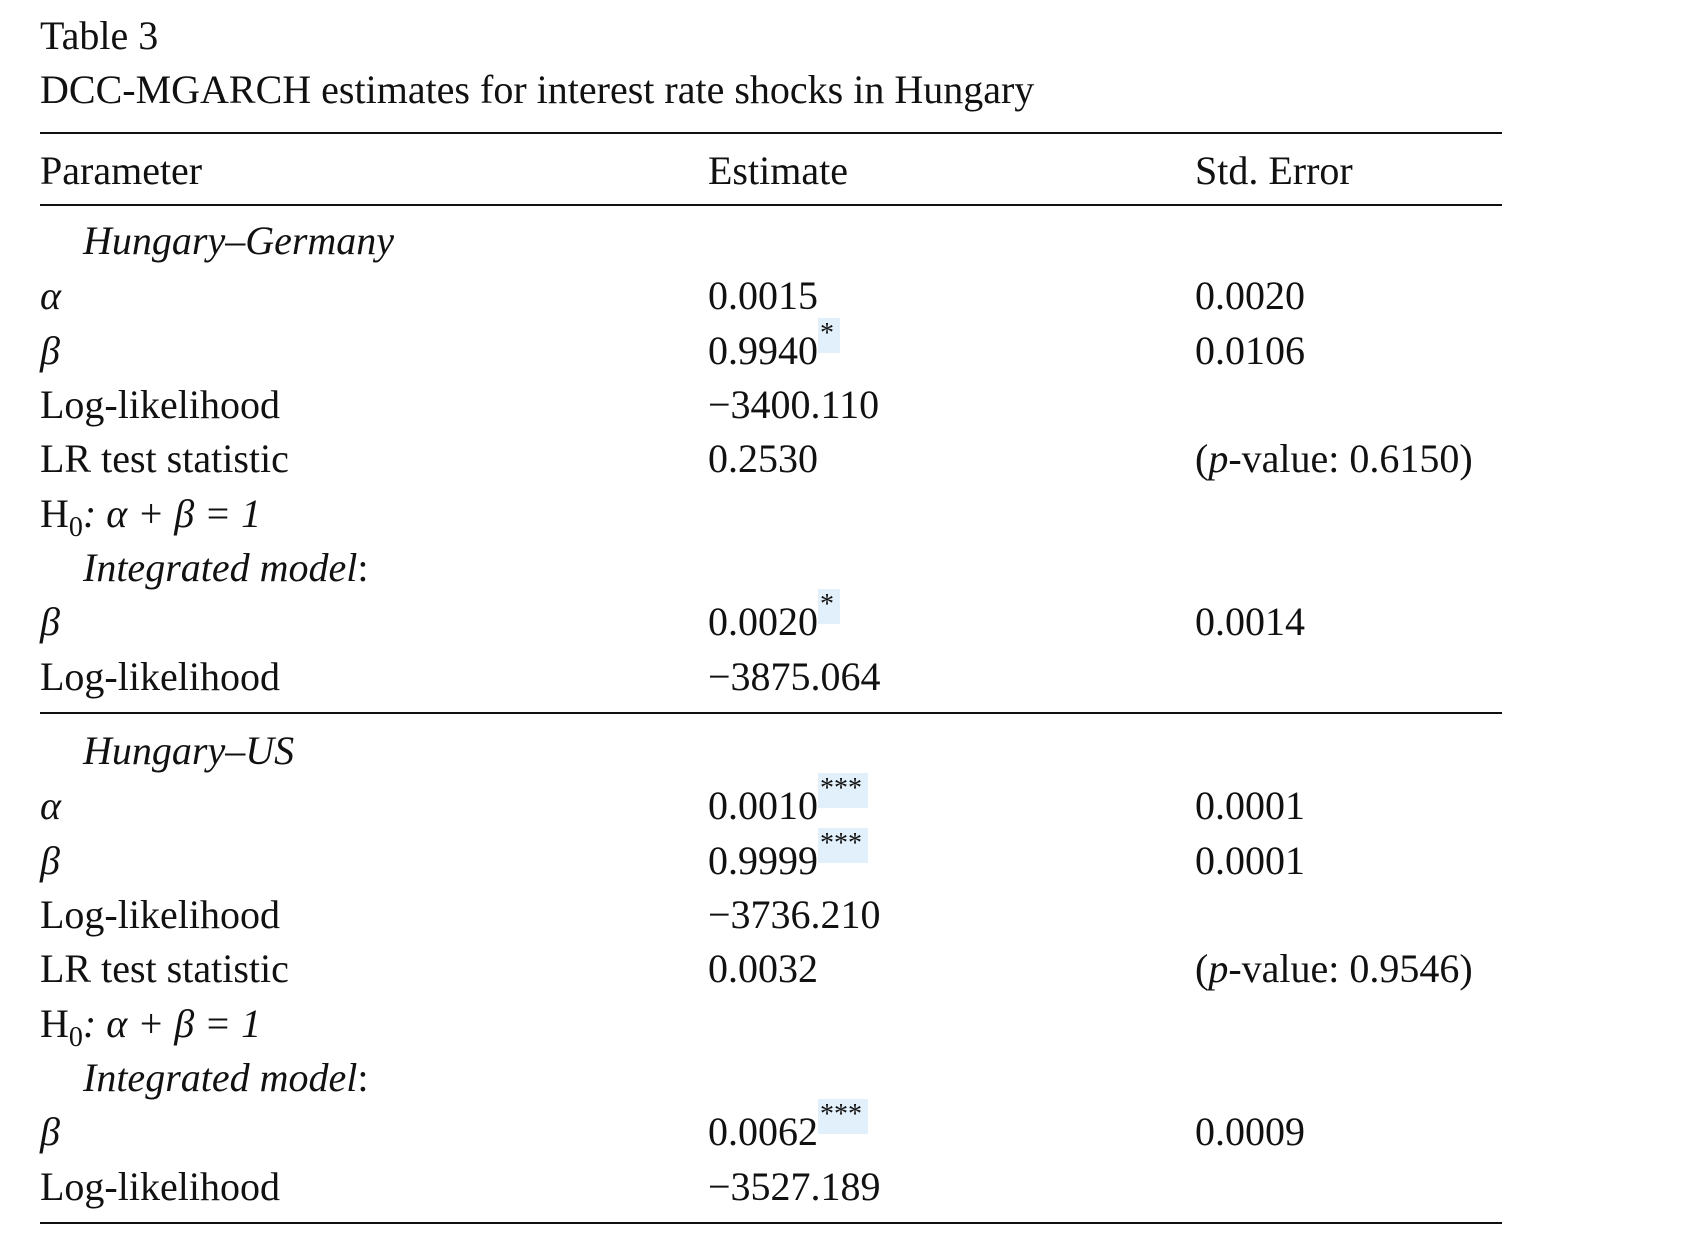 This screenshot has width=1682, height=1236. I want to click on stderr-cell: 0.0009, so click(1250, 1131).